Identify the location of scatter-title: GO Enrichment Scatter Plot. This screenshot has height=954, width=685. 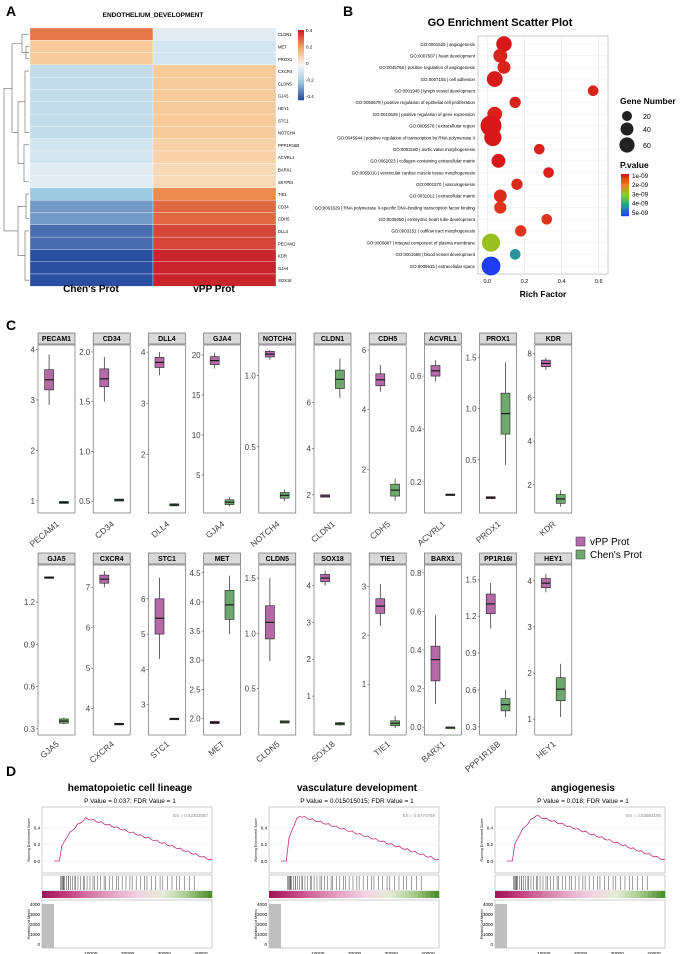
(500, 23).